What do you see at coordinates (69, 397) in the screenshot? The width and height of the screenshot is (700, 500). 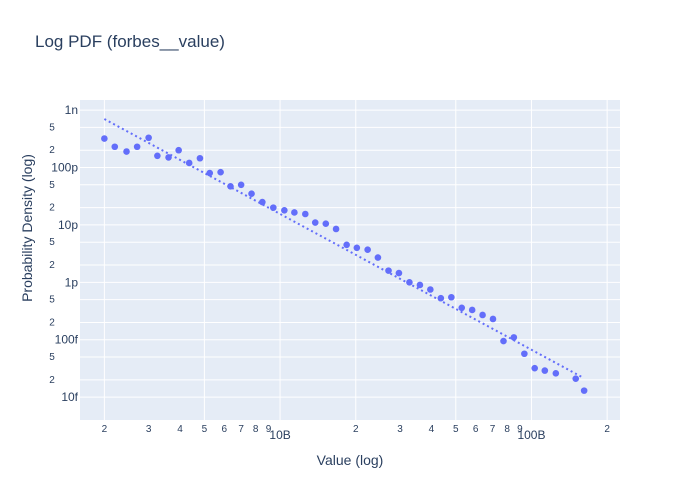 I see `y-tick-label: 10f` at bounding box center [69, 397].